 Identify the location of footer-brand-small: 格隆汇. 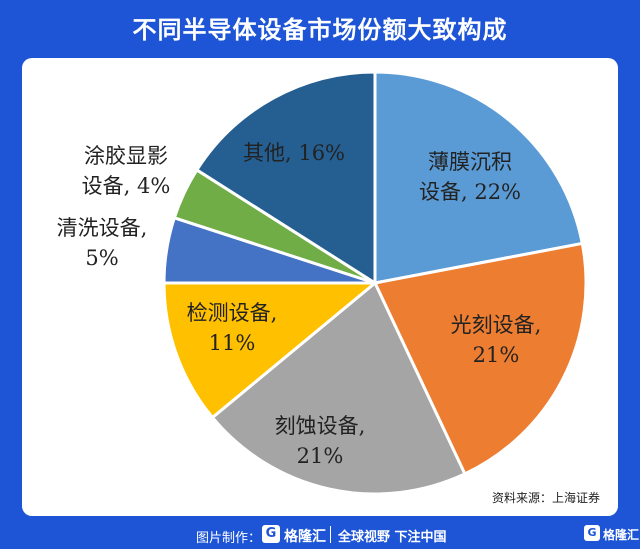
(621, 535).